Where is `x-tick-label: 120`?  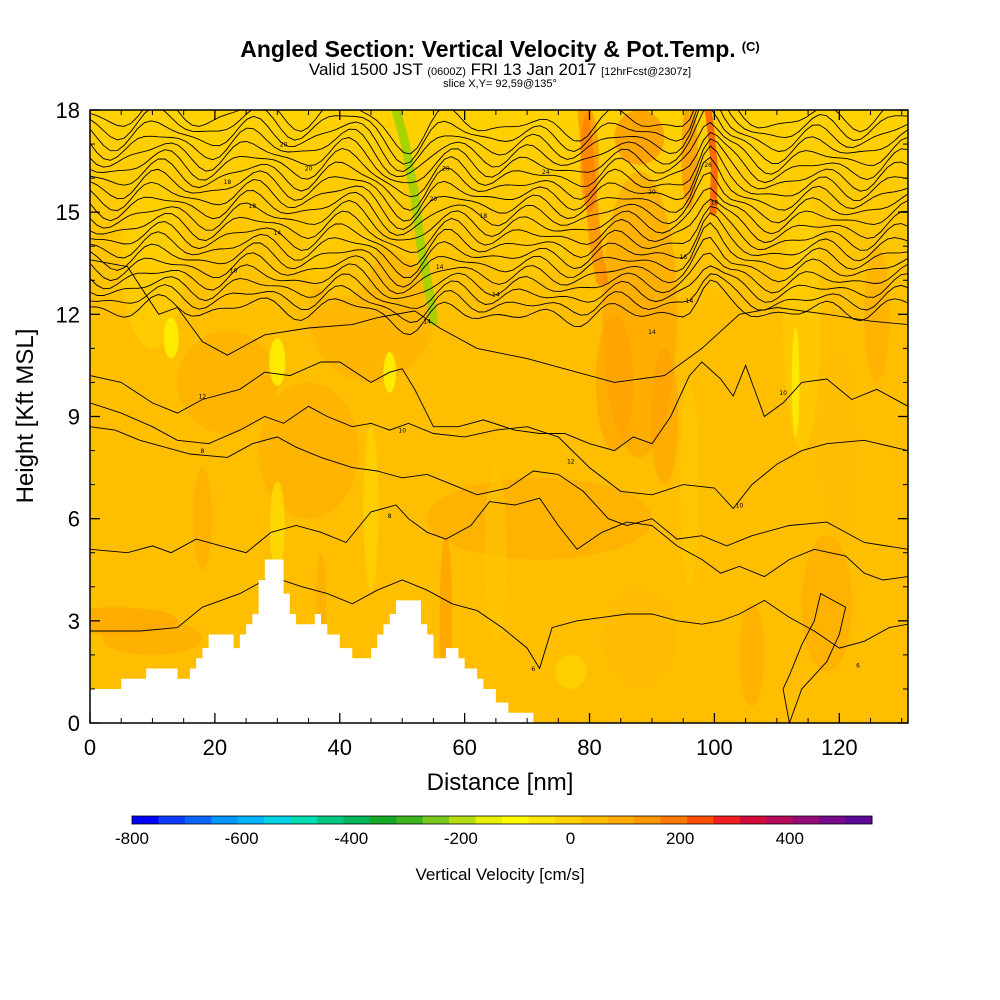 x-tick-label: 120 is located at coordinates (839, 747).